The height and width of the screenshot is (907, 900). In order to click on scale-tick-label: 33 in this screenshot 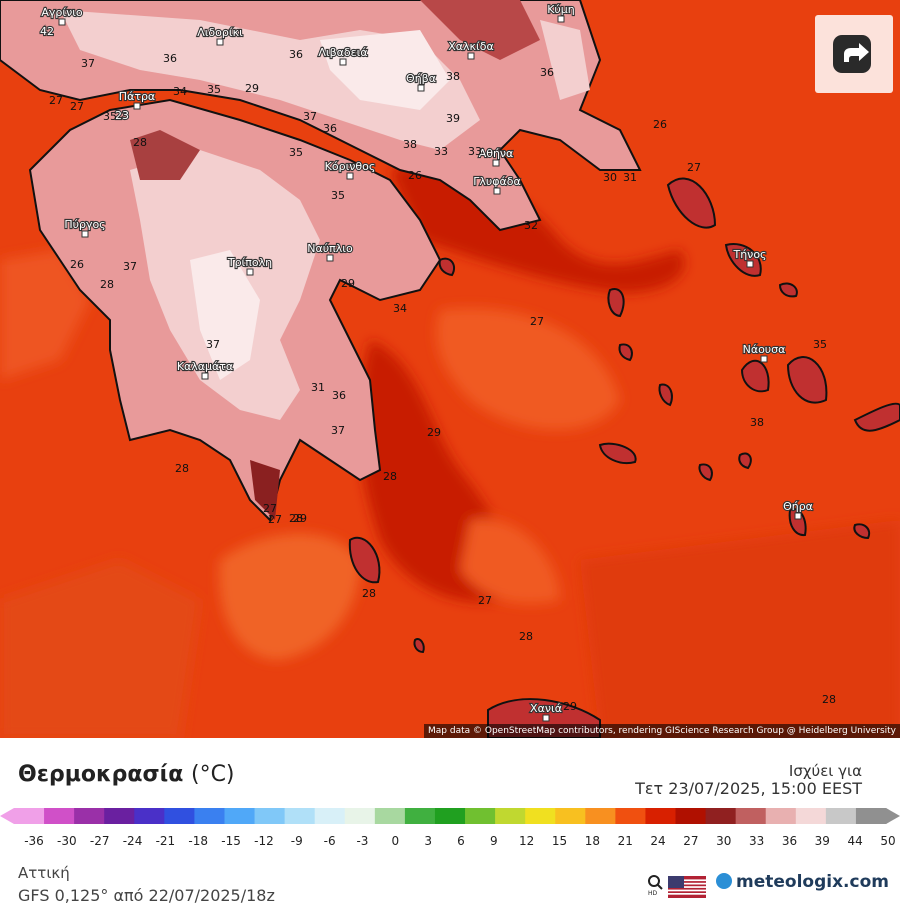, I will do `click(756, 841)`.